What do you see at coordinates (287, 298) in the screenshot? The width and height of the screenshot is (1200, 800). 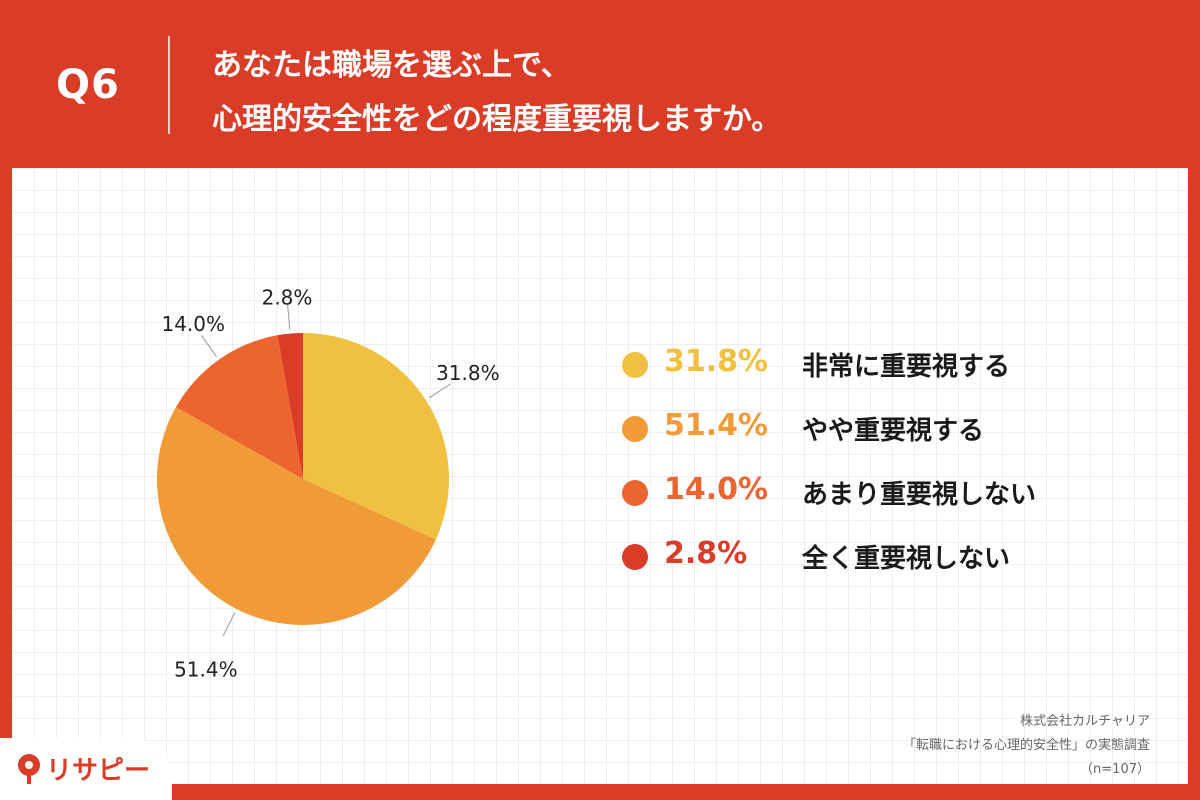 I see `data-label: 2.8%` at bounding box center [287, 298].